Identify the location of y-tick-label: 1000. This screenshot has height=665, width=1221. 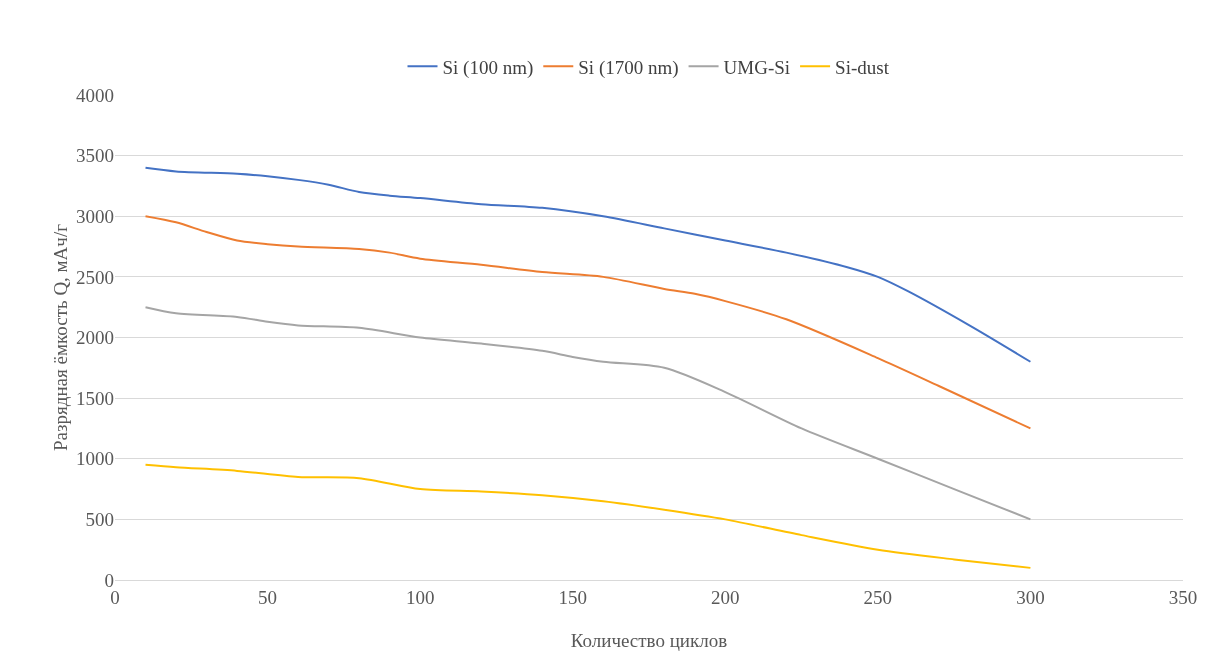
(95, 459).